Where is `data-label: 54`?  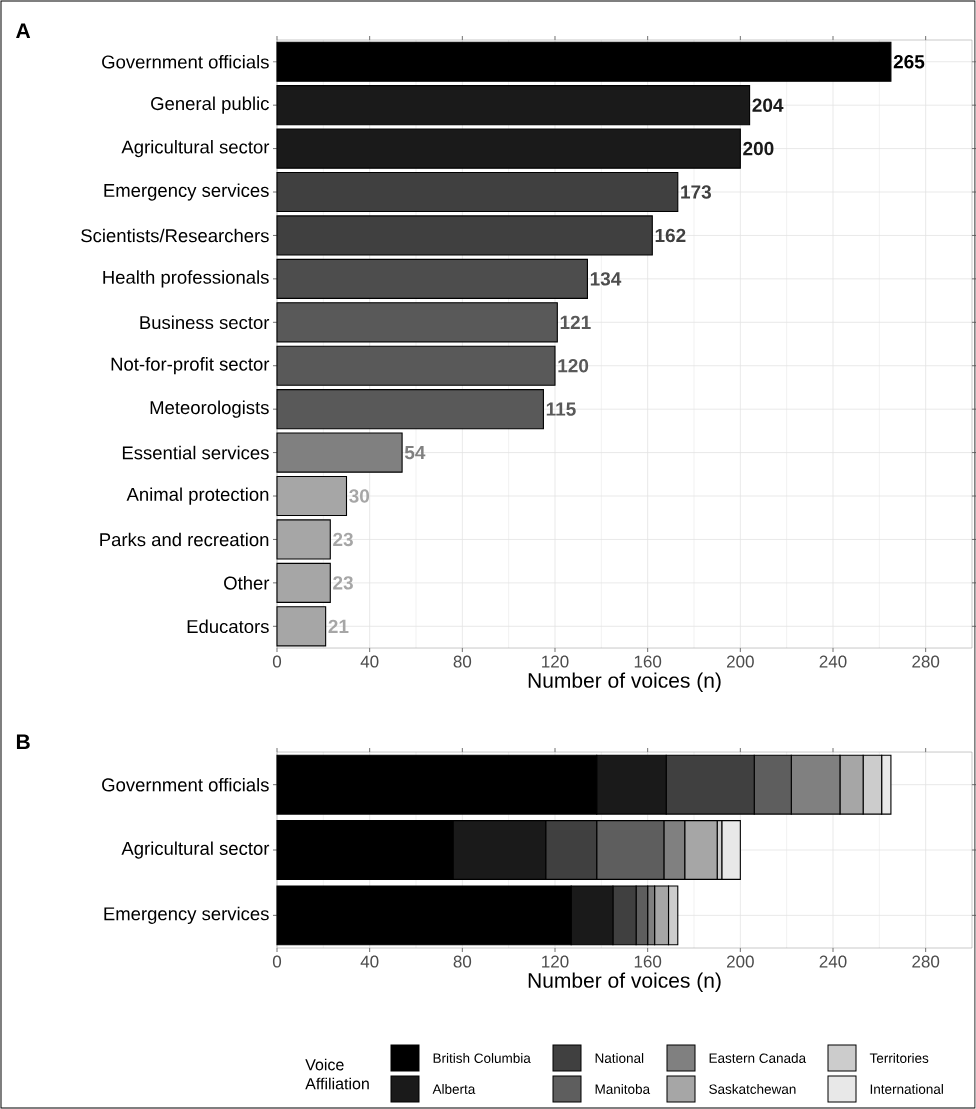
data-label: 54 is located at coordinates (415, 452).